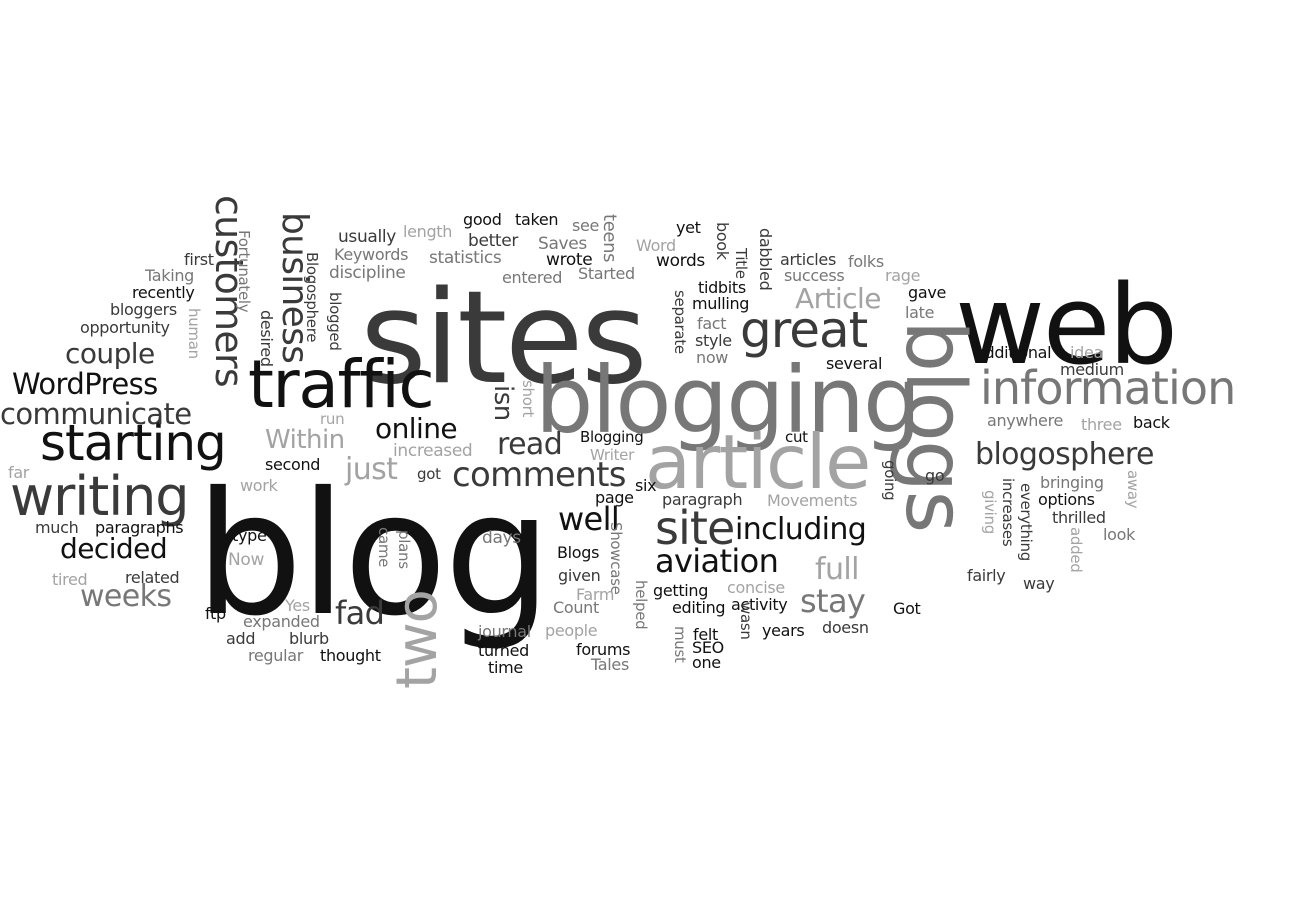  I want to click on word-cut: cut, so click(796, 437).